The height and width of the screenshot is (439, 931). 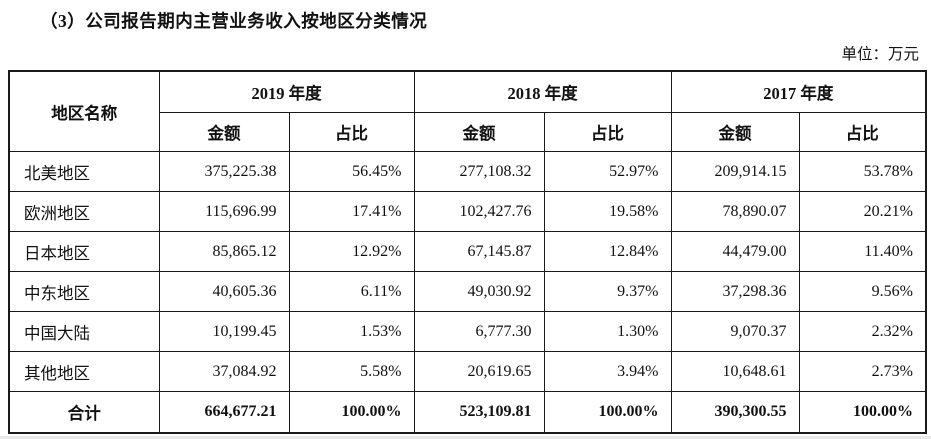 I want to click on amount-header-2018: 金额, so click(x=479, y=132).